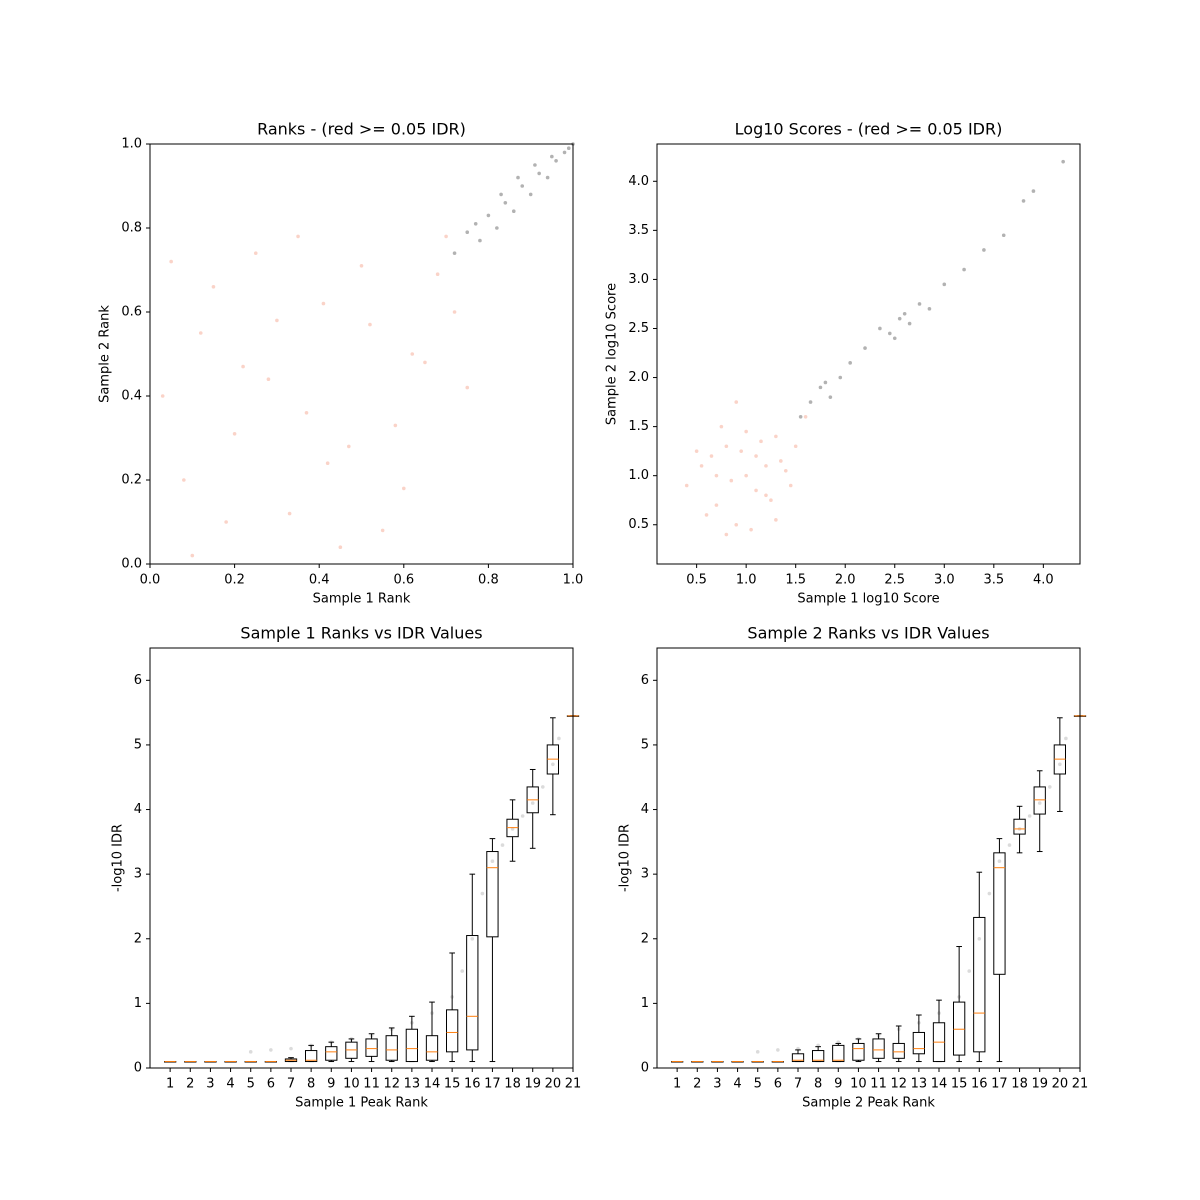 The image size is (1200, 1200). Describe the element at coordinates (638, 524) in the screenshot. I see `y-tick-label: 0.5` at that location.